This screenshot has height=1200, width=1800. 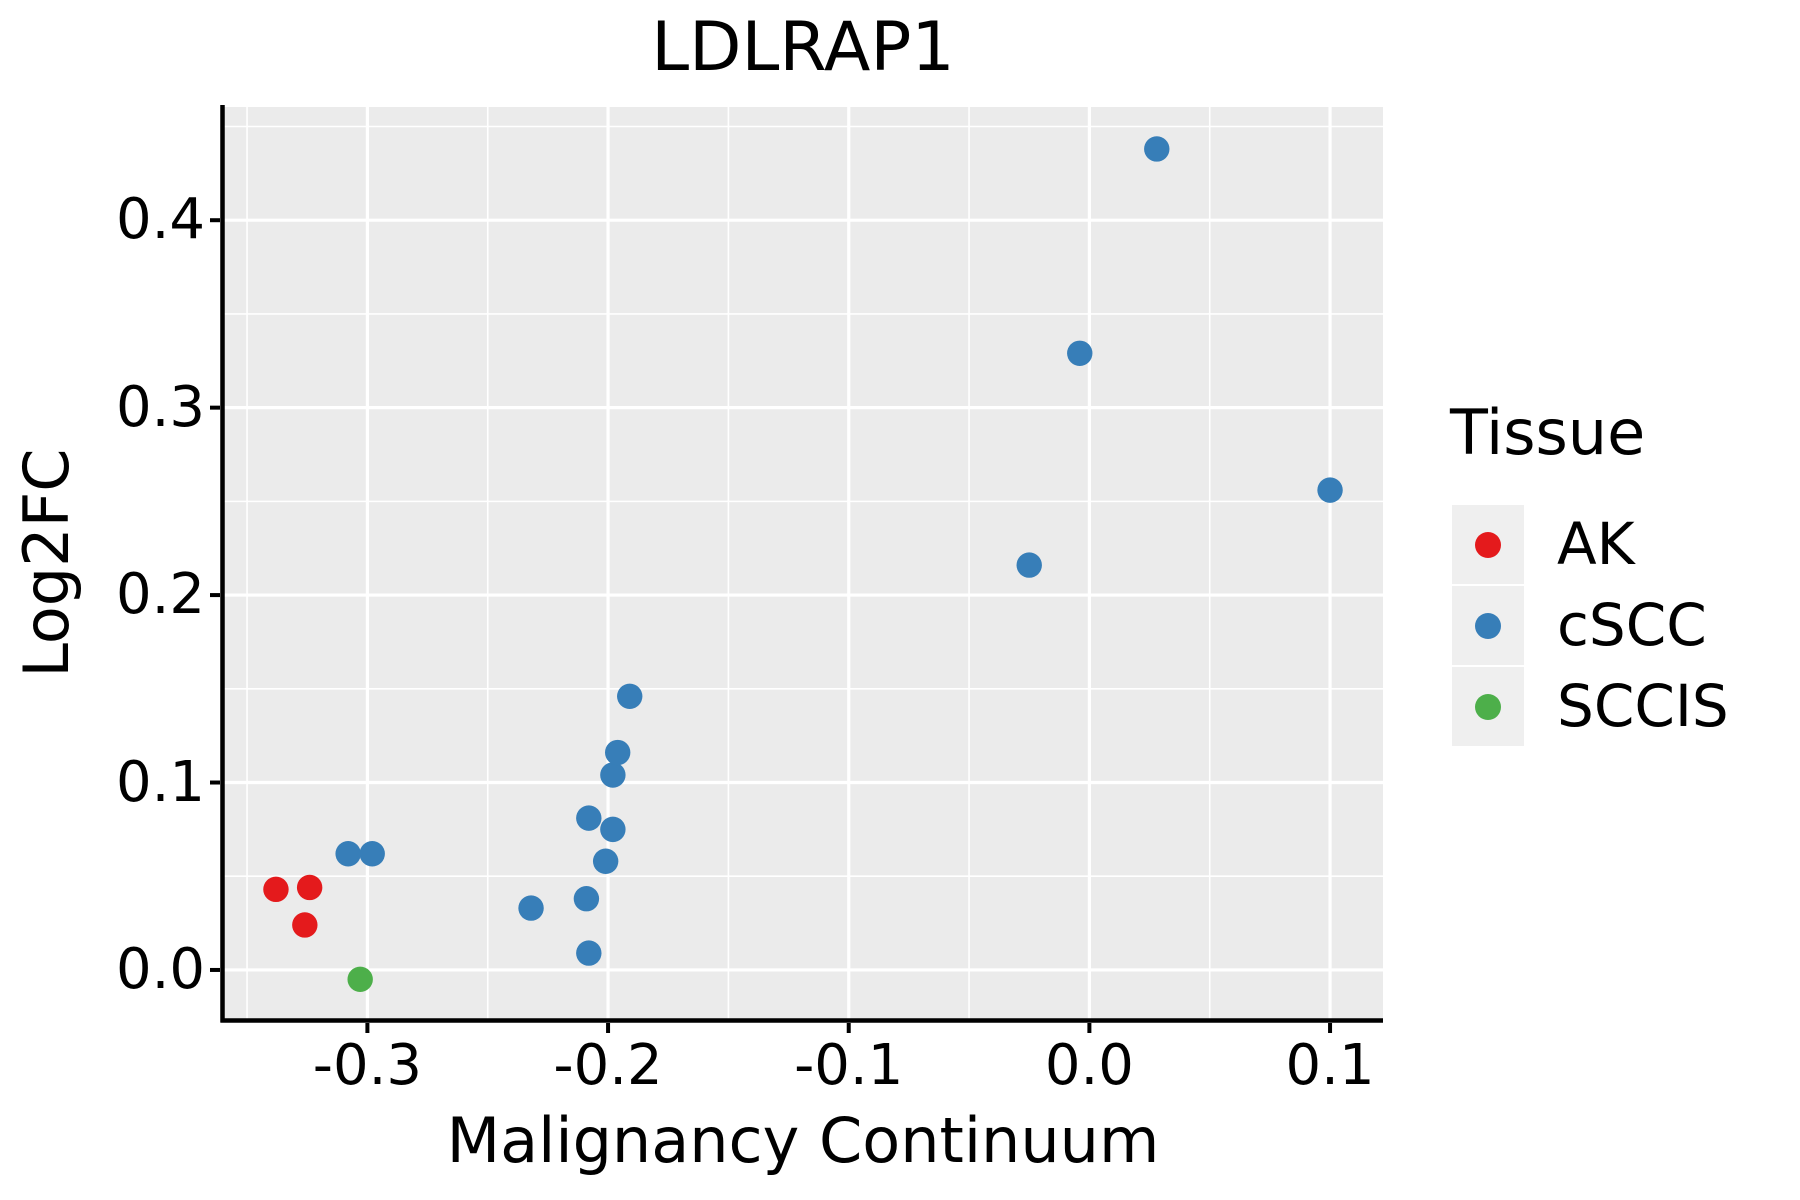 What do you see at coordinates (160, 969) in the screenshot?
I see `y-tick-label: 0.0` at bounding box center [160, 969].